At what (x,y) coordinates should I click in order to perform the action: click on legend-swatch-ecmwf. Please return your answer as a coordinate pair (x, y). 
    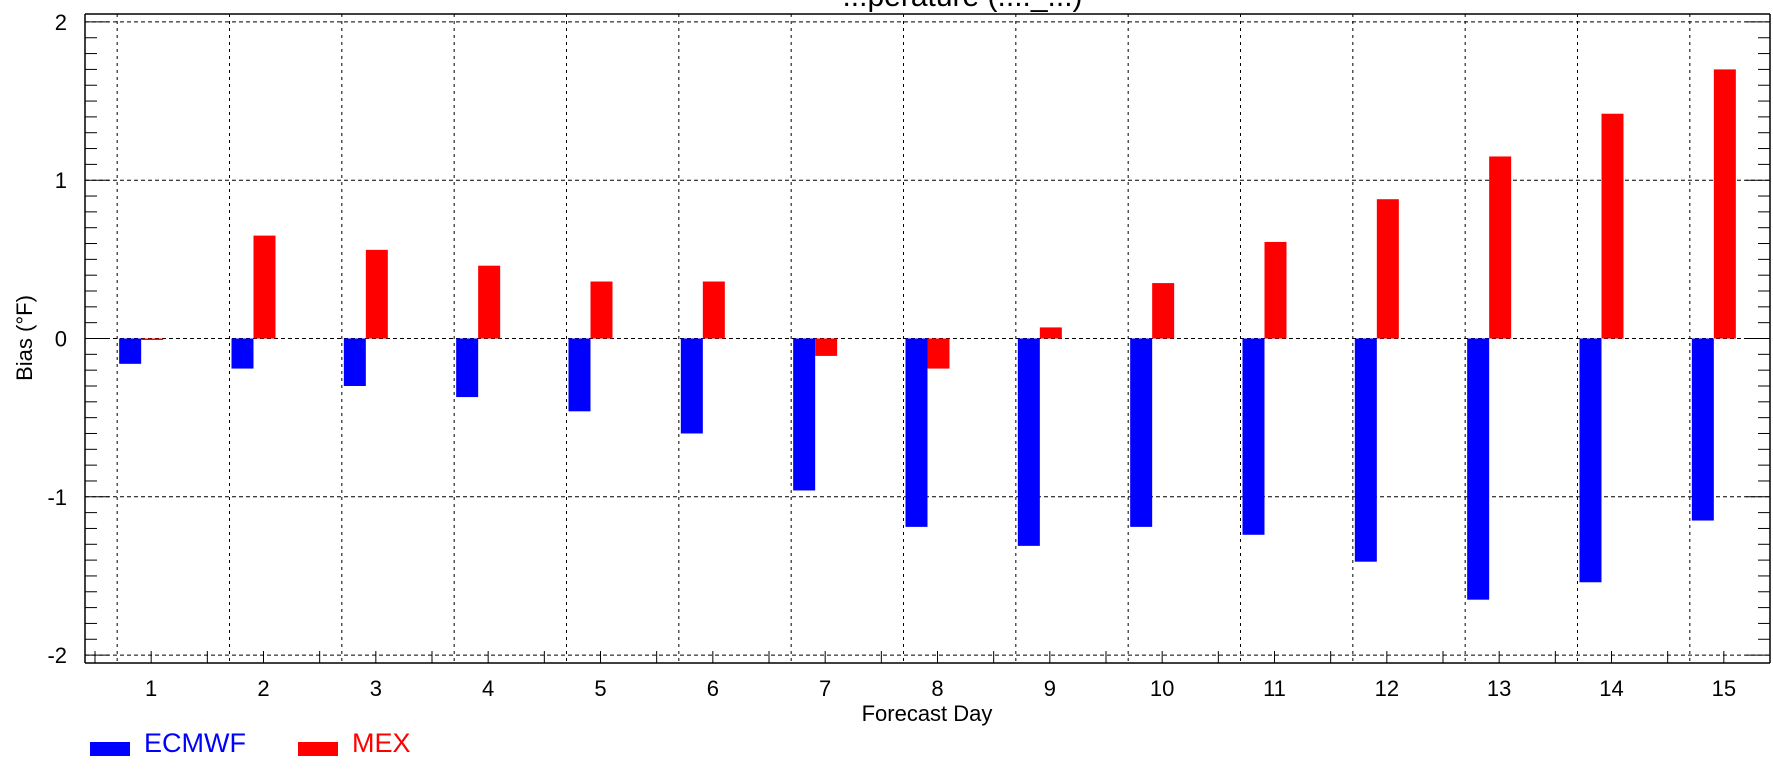
    Looking at the image, I should click on (110, 748).